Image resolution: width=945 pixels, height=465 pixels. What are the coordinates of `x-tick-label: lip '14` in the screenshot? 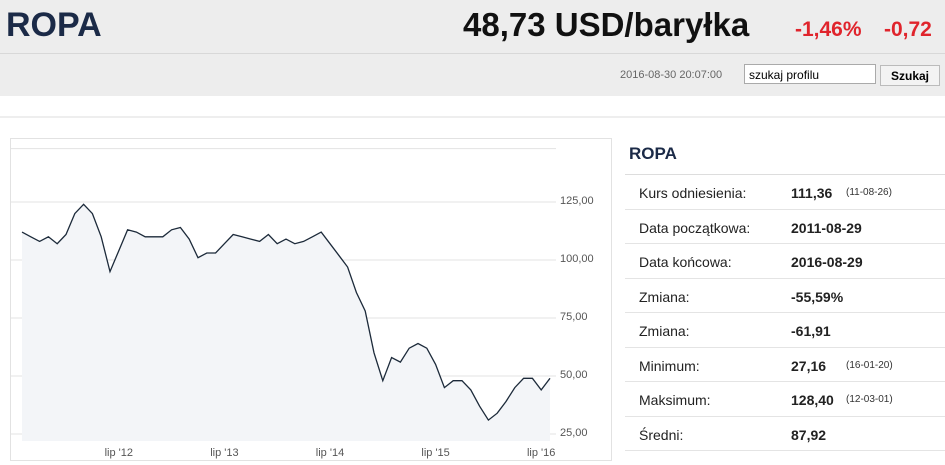 It's located at (330, 453).